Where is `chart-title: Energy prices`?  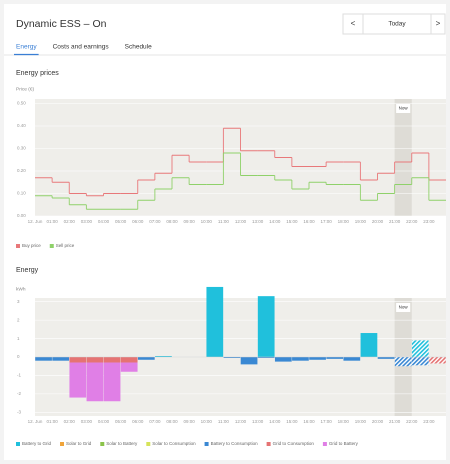 chart-title: Energy prices is located at coordinates (37, 73).